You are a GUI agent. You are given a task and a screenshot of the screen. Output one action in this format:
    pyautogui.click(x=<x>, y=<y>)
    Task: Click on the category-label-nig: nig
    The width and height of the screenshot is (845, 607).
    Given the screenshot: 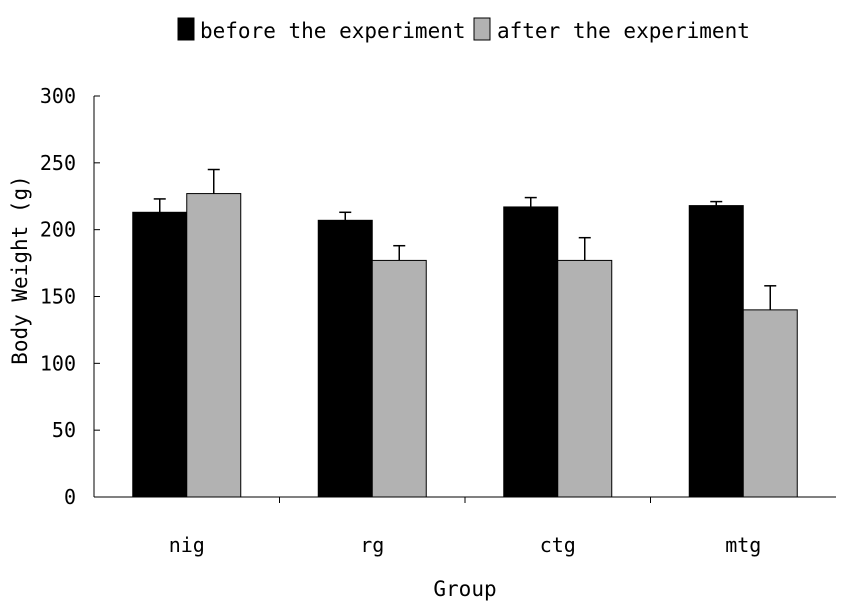 What is the action you would take?
    pyautogui.click(x=187, y=545)
    